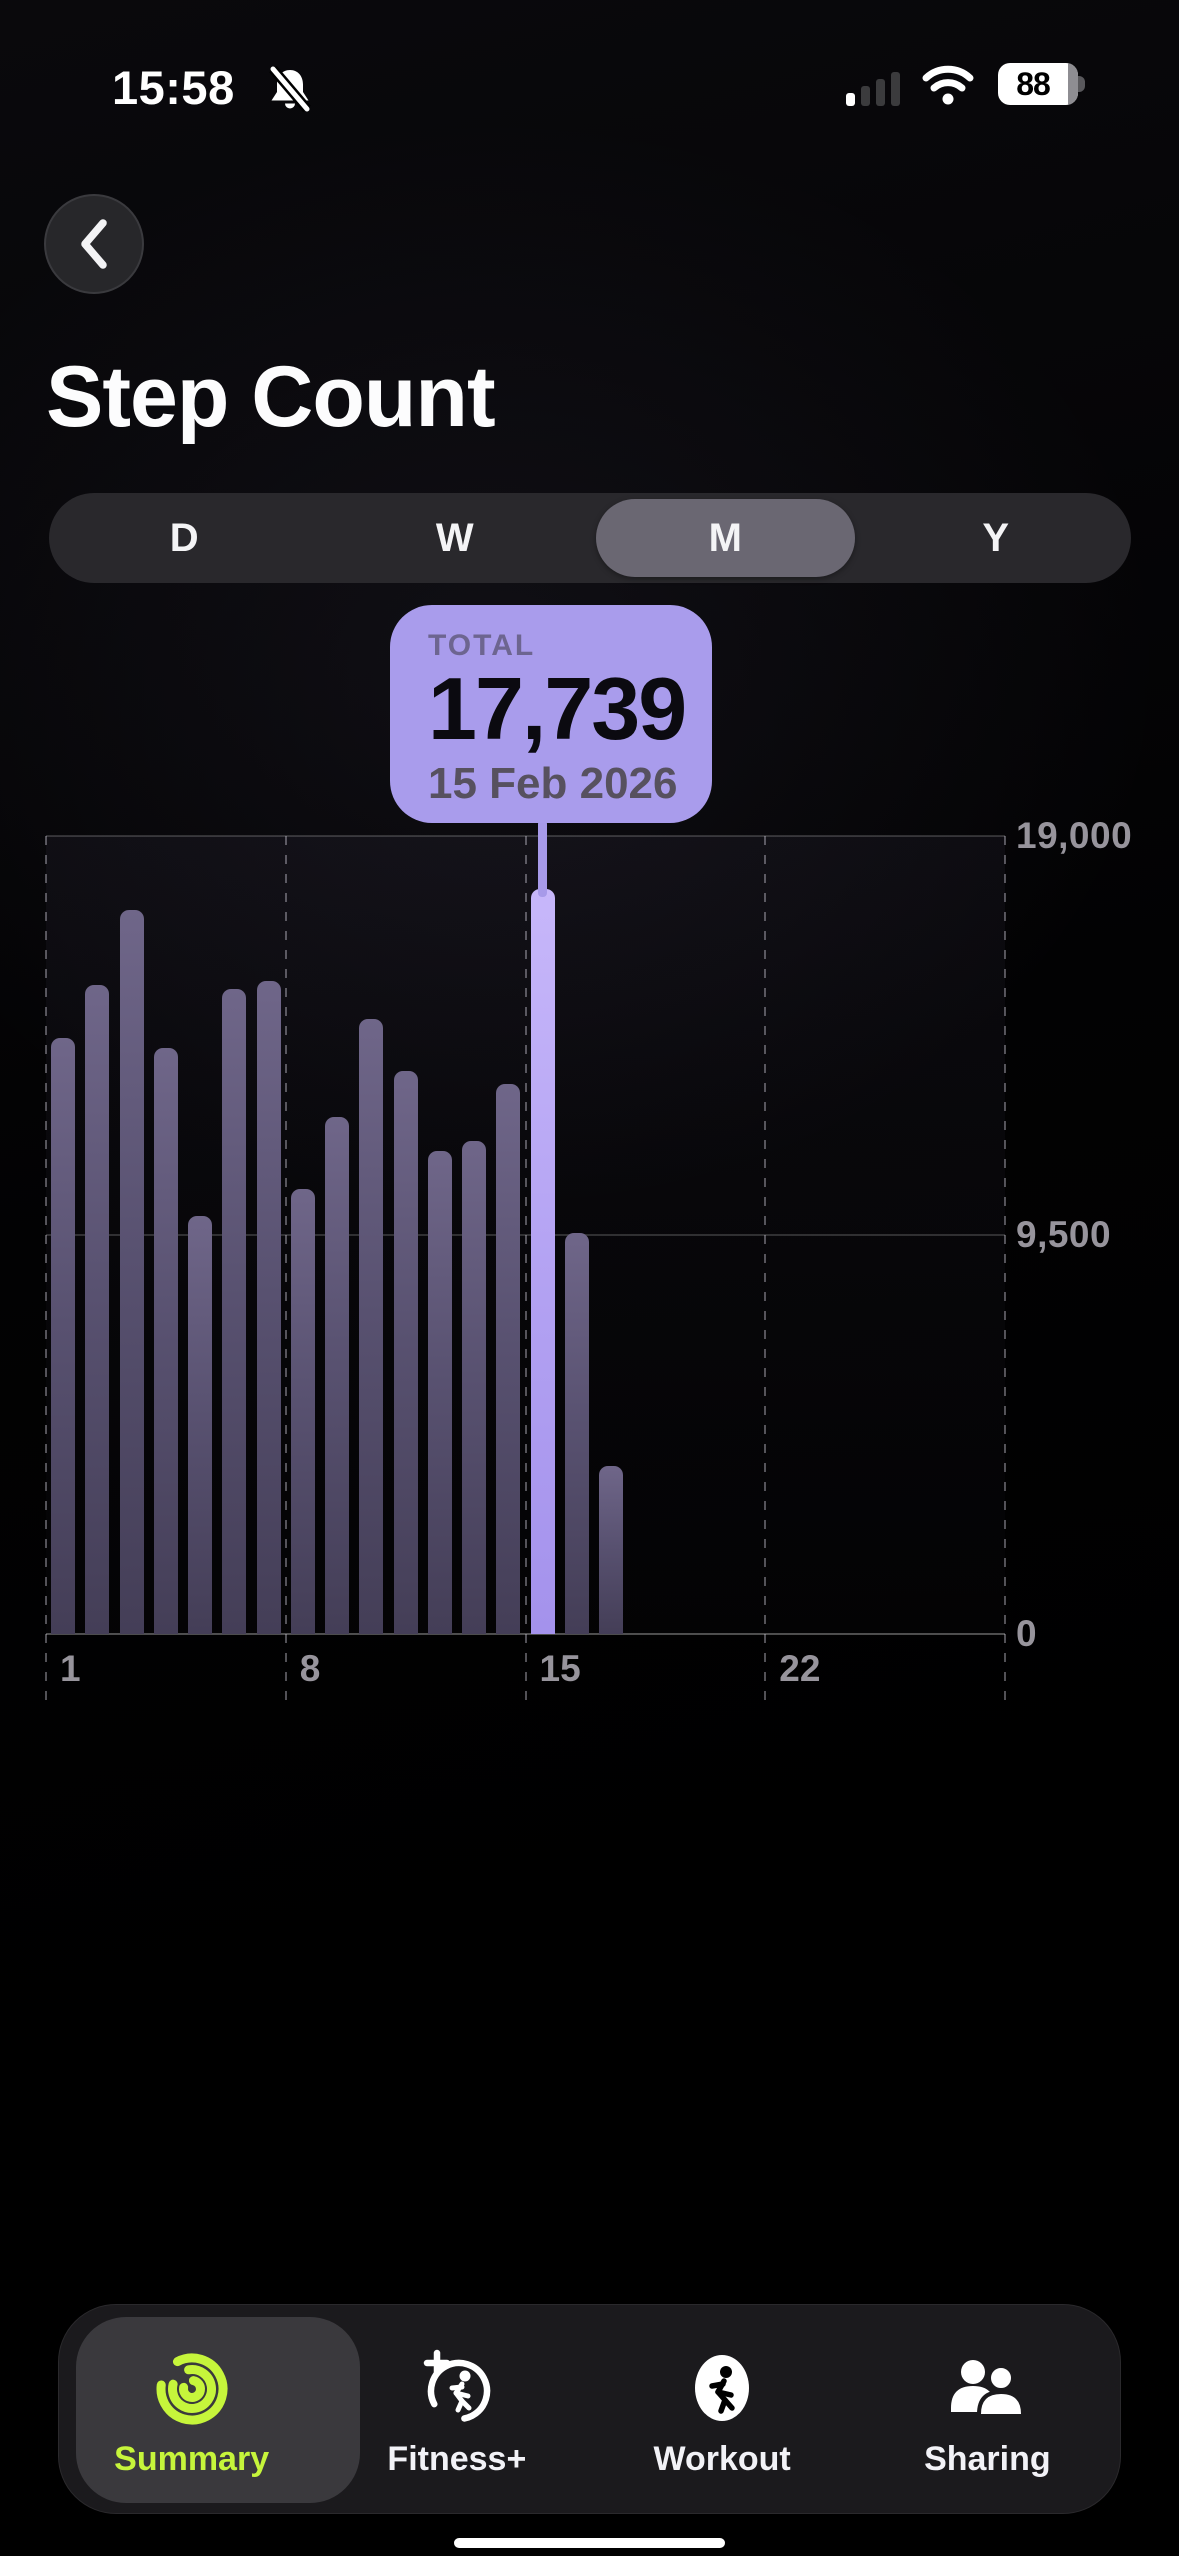  Describe the element at coordinates (173, 87) in the screenshot. I see `status-time: 15:58` at that location.